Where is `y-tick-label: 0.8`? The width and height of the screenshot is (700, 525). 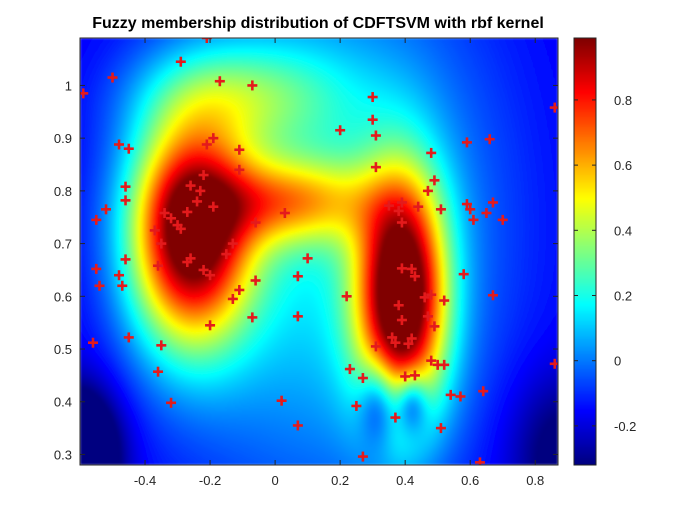
y-tick-label: 0.8 is located at coordinates (63, 191).